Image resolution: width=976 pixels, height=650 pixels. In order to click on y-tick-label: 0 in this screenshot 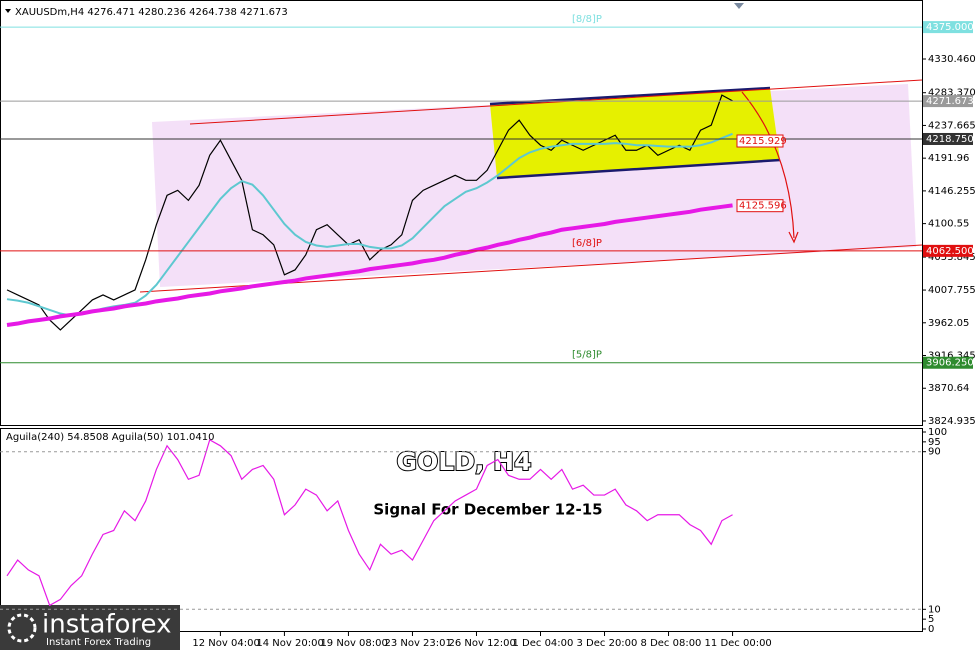, I will do `click(931, 629)`.